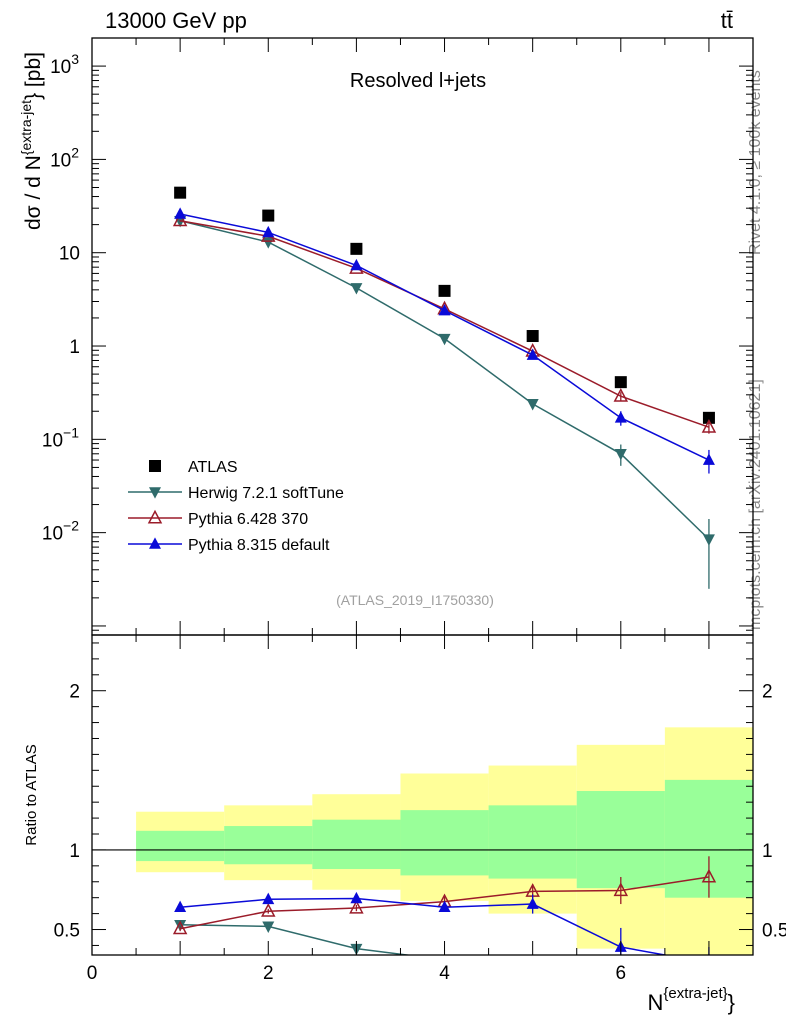 The image size is (786, 1024). What do you see at coordinates (268, 973) in the screenshot?
I see `x-tick-label: 2` at bounding box center [268, 973].